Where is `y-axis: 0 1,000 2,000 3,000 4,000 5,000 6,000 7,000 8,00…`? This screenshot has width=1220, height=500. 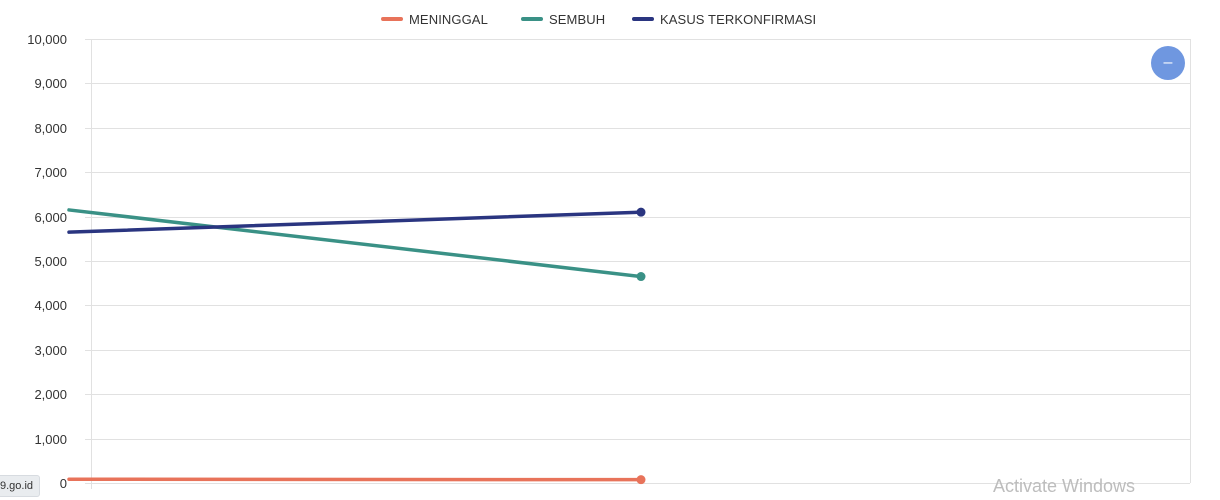
y-axis: 0 1,000 2,000 3,000 4,000 5,000 6,000 7,000 8,00… is located at coordinates (47, 261).